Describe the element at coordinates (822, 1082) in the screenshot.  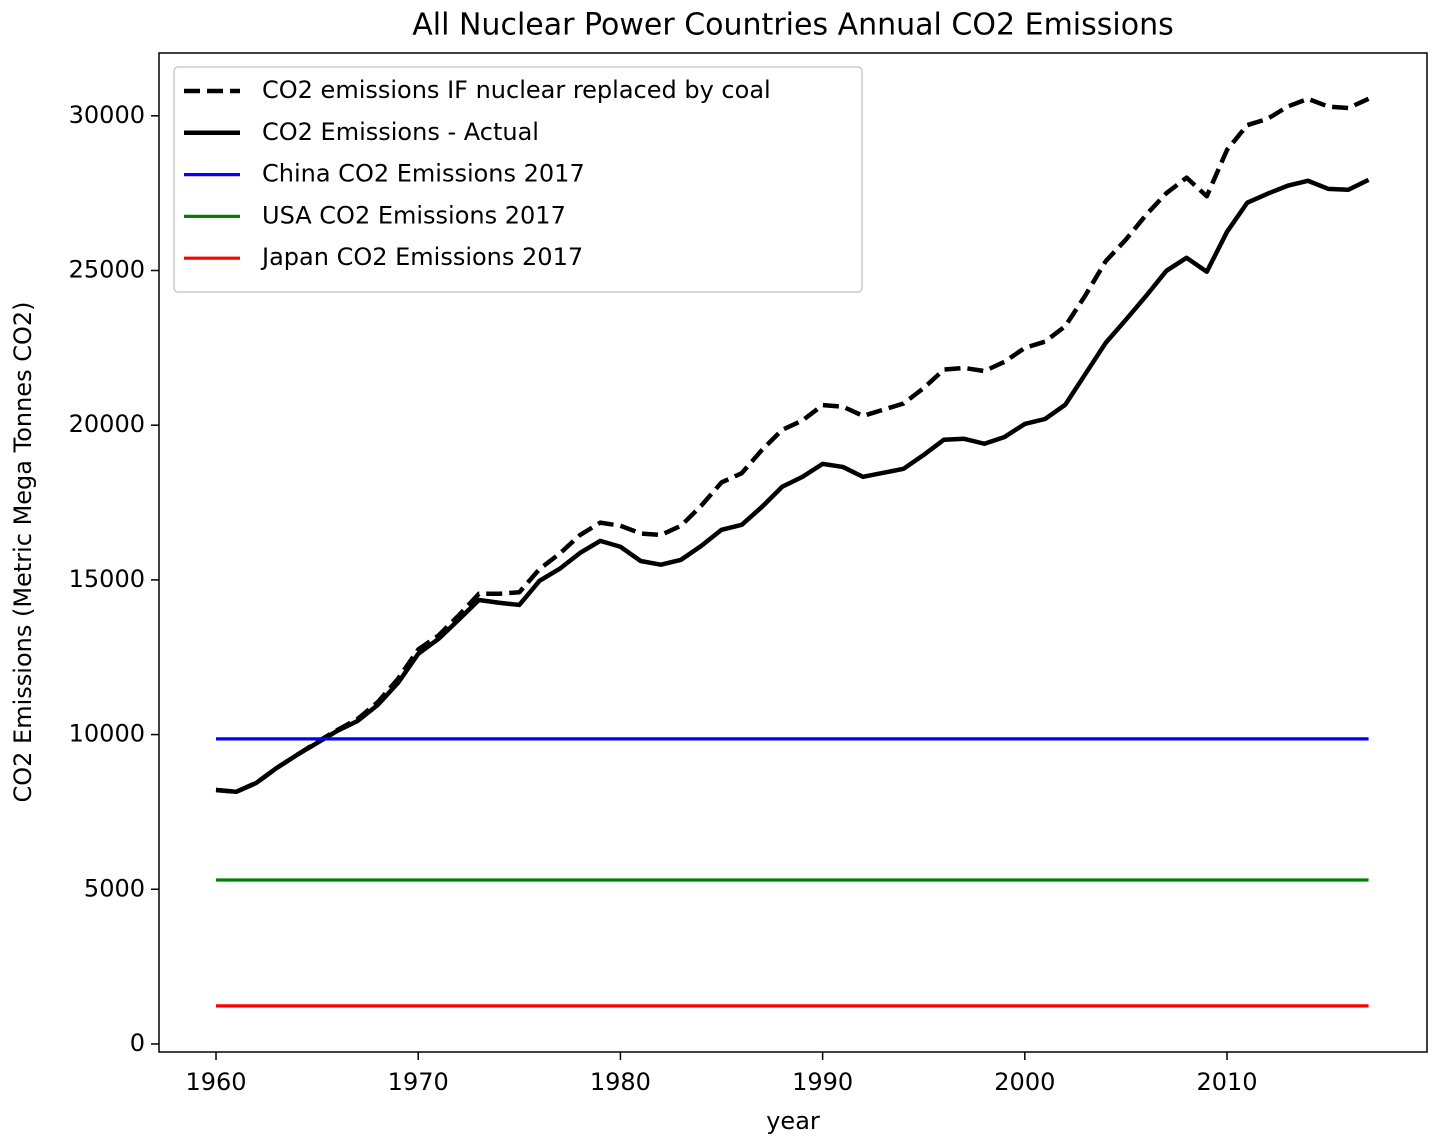
I see `x-tick-label: 1990` at that location.